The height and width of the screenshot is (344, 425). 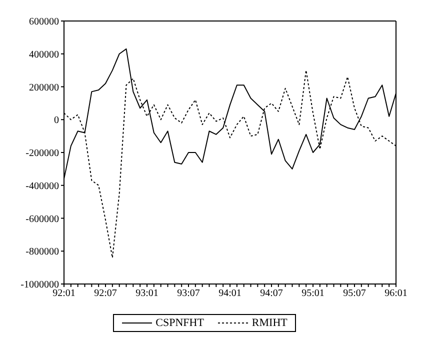 What do you see at coordinates (44, 54) in the screenshot?
I see `y-tick-label: 400000` at bounding box center [44, 54].